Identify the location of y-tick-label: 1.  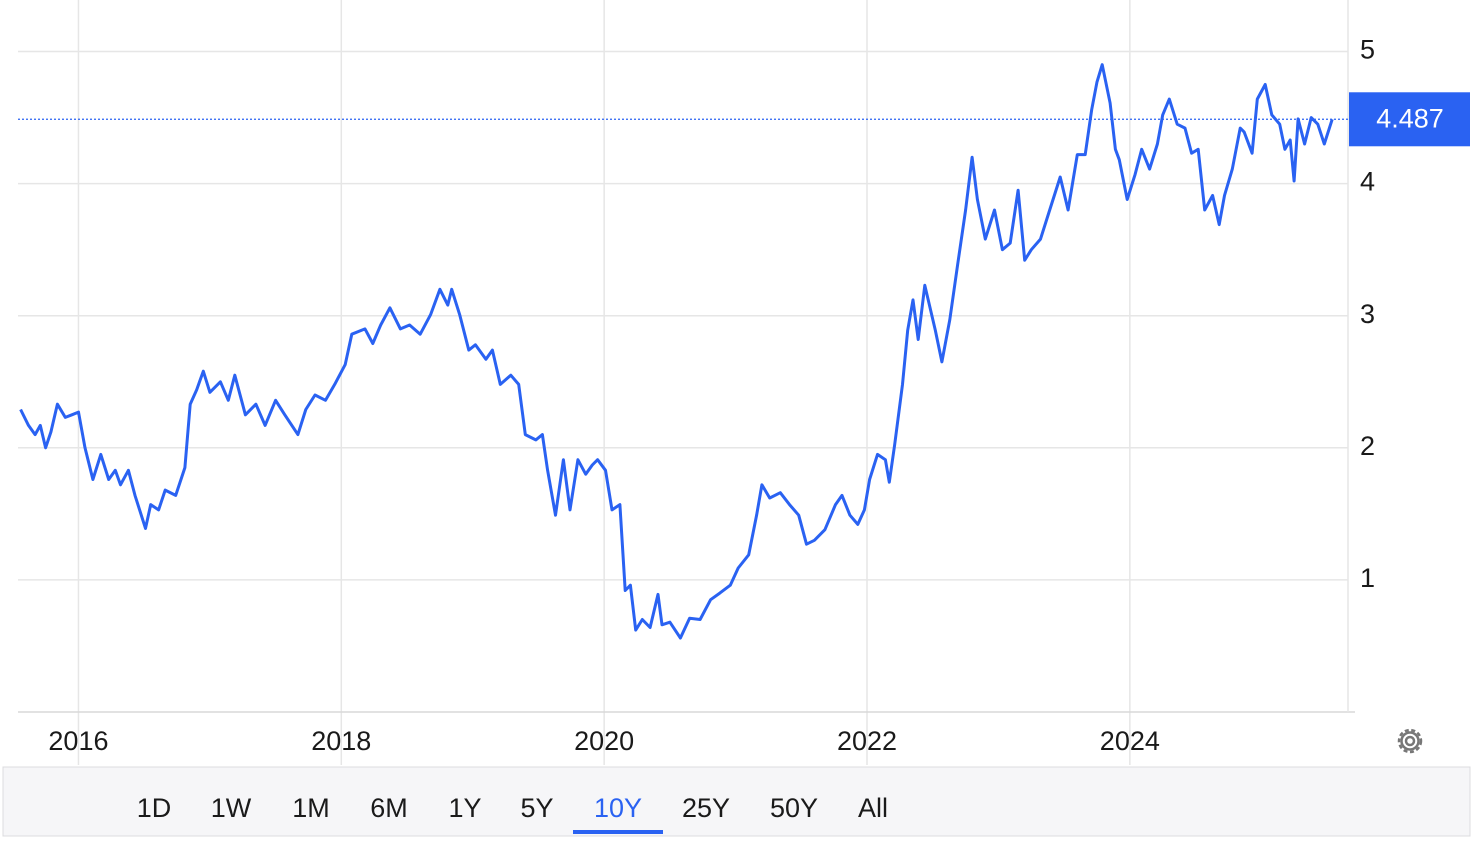
(1367, 578).